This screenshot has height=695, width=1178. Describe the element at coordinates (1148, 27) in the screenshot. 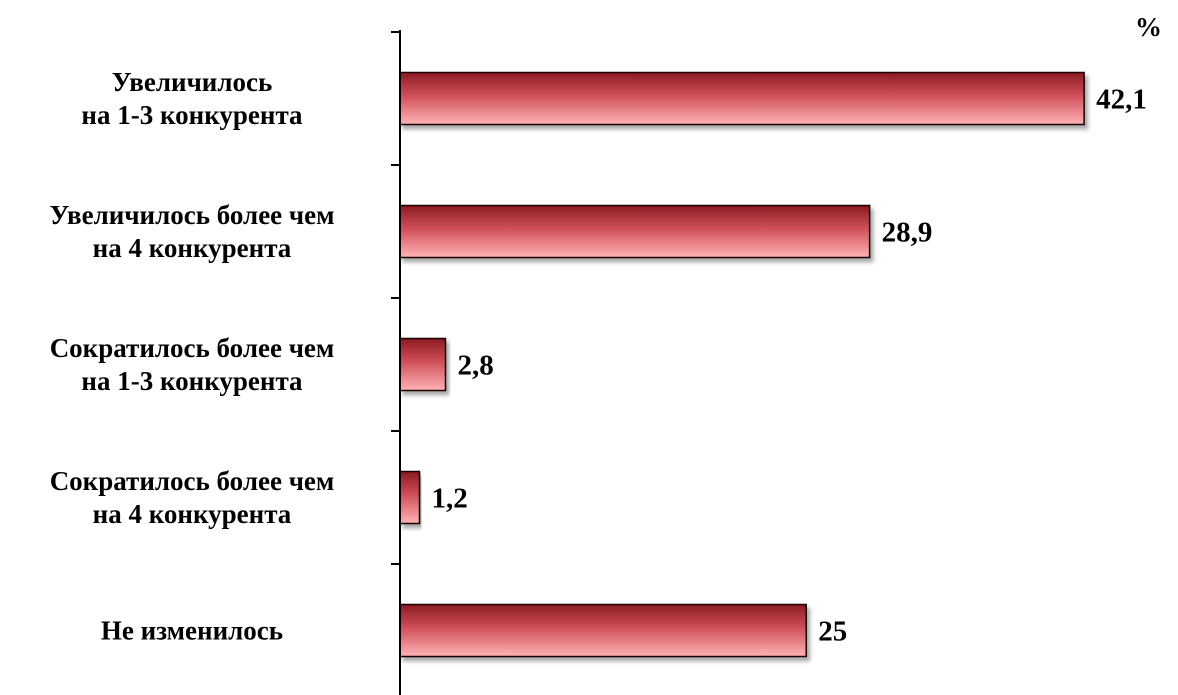

I see `unit-label: %` at that location.